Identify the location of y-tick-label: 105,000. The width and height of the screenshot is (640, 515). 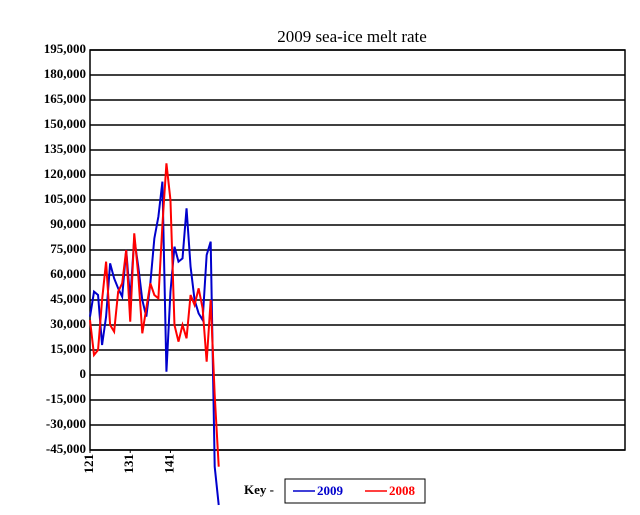
(65, 198).